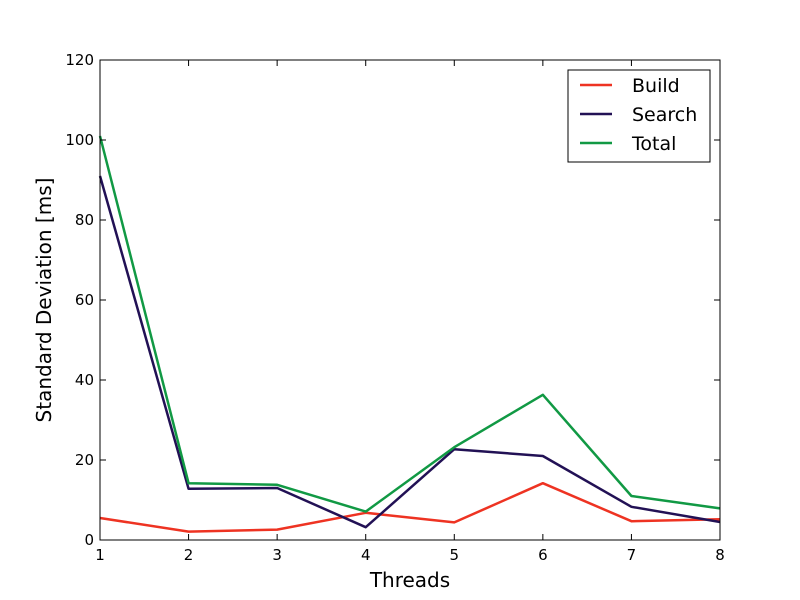  I want to click on x-axis-label: Threads, so click(409, 580).